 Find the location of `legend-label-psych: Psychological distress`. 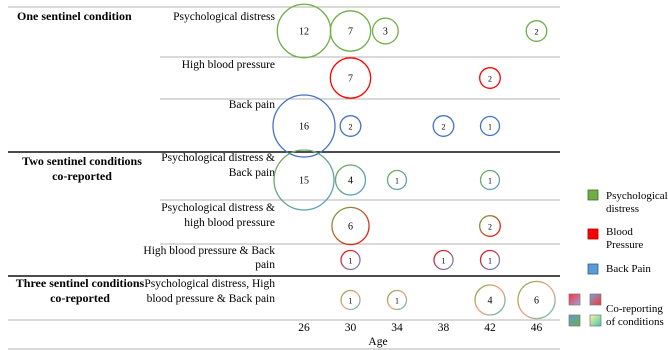

legend-label-psych: Psychological distress is located at coordinates (637, 202).